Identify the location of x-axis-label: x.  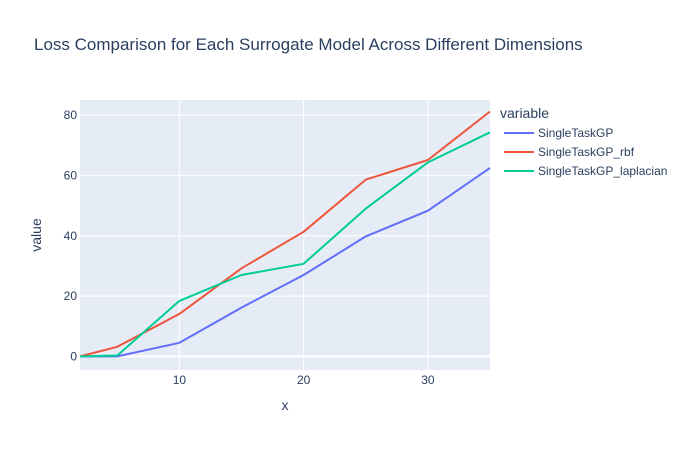
(285, 405).